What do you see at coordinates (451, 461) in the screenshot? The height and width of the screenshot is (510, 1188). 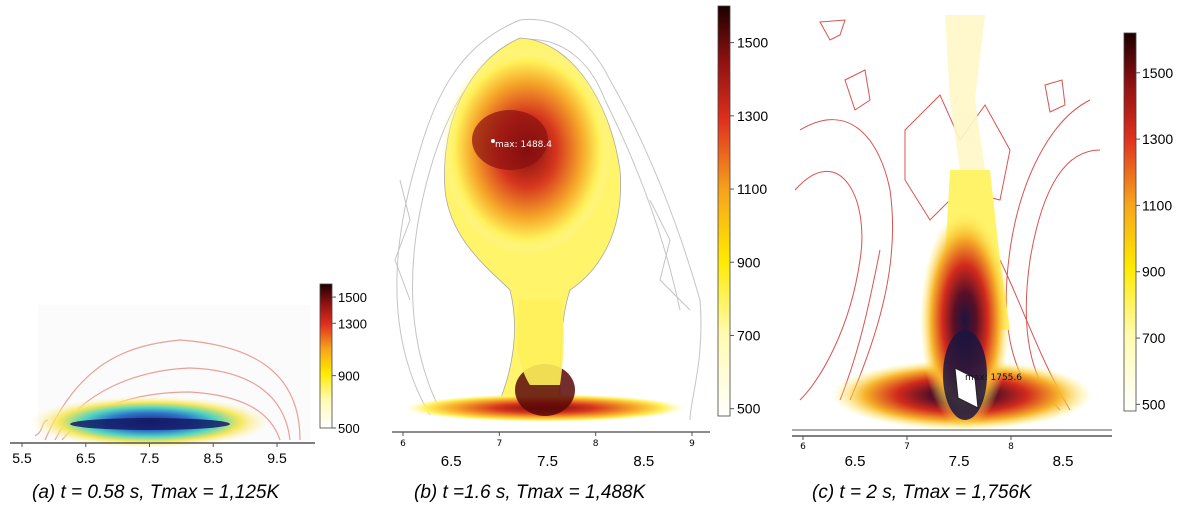 I see `panel-b-x-tick-label: 6.5` at bounding box center [451, 461].